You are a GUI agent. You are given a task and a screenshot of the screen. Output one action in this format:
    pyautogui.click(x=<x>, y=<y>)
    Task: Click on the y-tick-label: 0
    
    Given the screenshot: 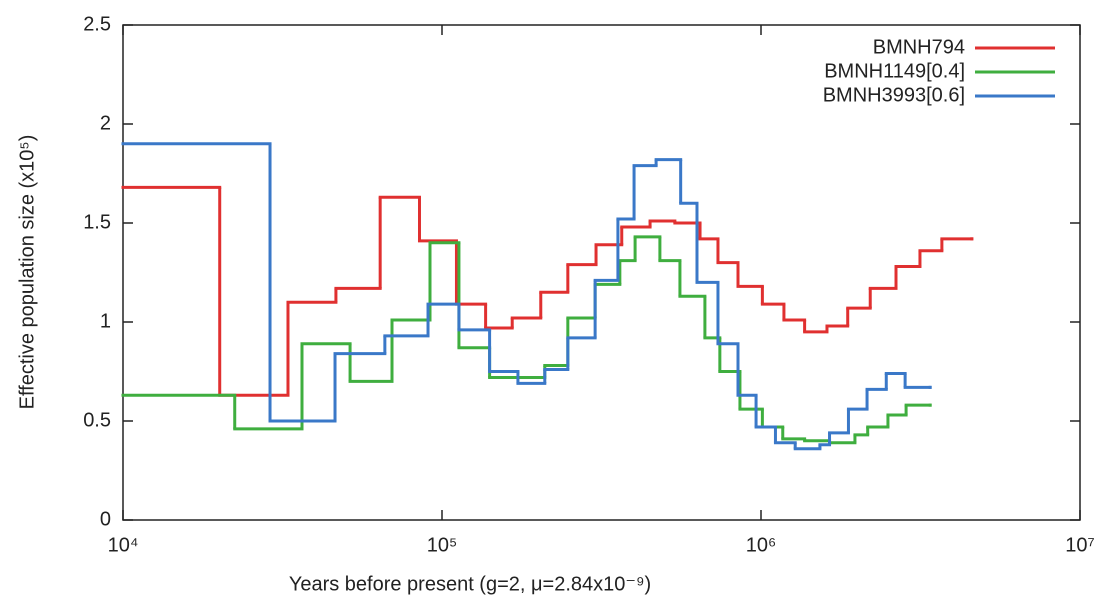 What is the action you would take?
    pyautogui.click(x=105, y=519)
    